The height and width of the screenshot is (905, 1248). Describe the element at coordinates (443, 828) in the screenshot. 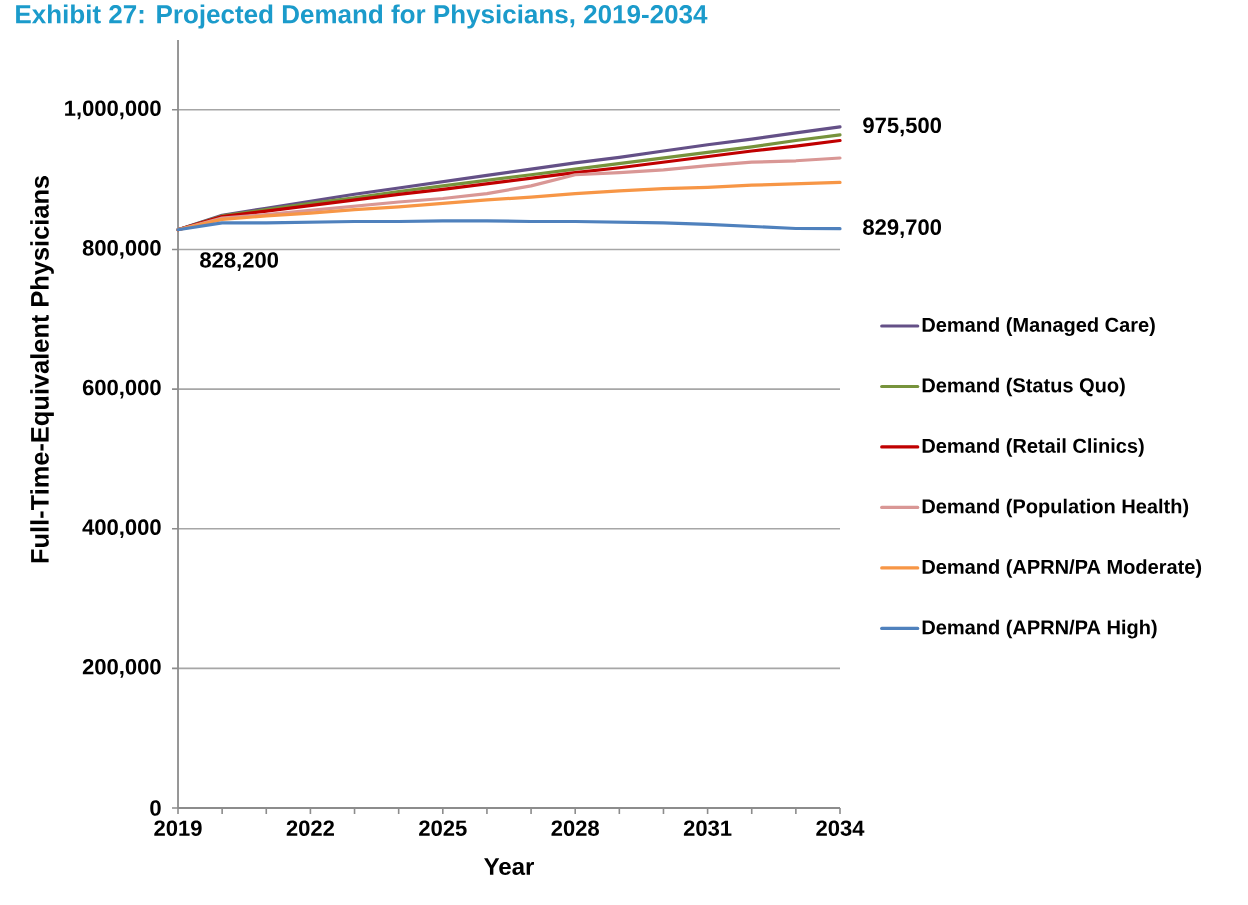

I see `x-tick-label: 2025` at that location.